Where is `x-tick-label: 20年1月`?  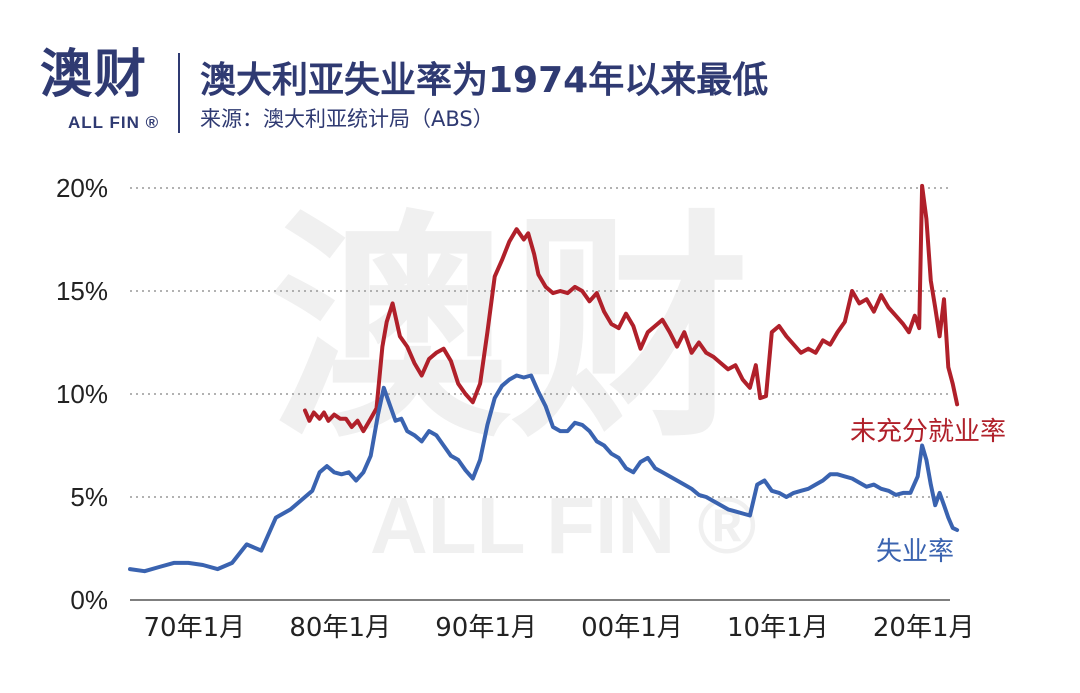
x-tick-label: 20年1月 is located at coordinates (924, 628).